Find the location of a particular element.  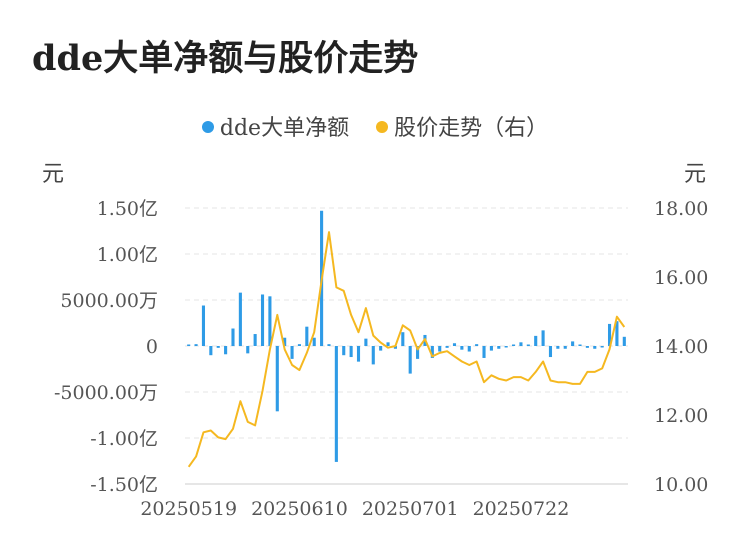

legend-item-dde: dde大单净额 is located at coordinates (275, 126).